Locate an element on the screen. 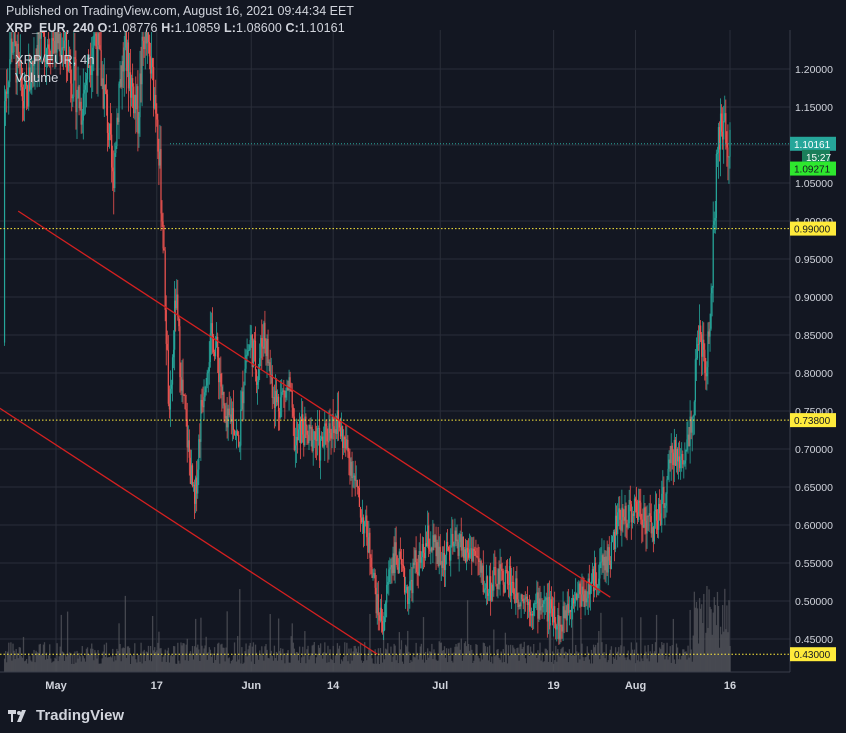  brand: TradingView is located at coordinates (66, 715).